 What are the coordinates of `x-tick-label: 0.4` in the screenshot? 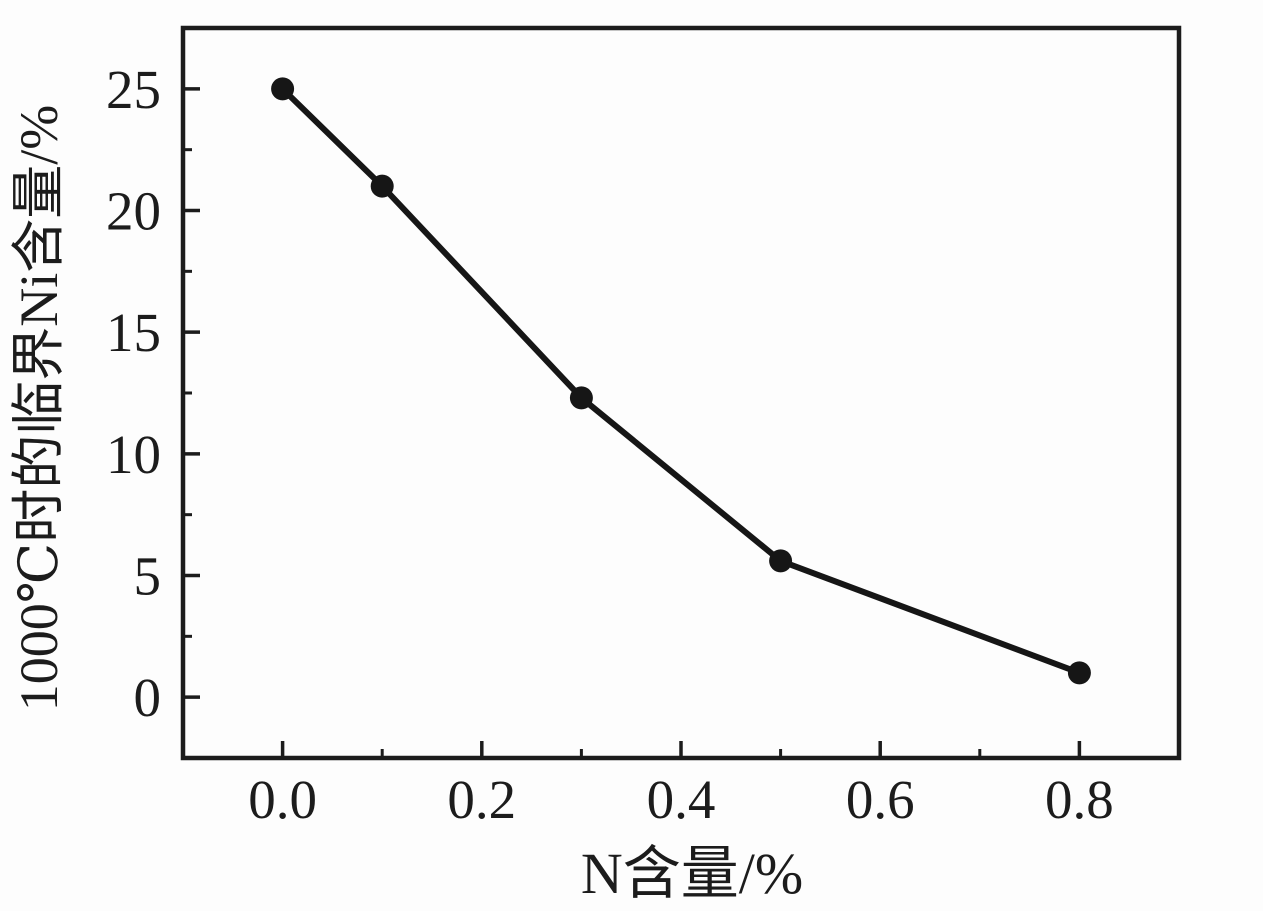 It's located at (681, 799).